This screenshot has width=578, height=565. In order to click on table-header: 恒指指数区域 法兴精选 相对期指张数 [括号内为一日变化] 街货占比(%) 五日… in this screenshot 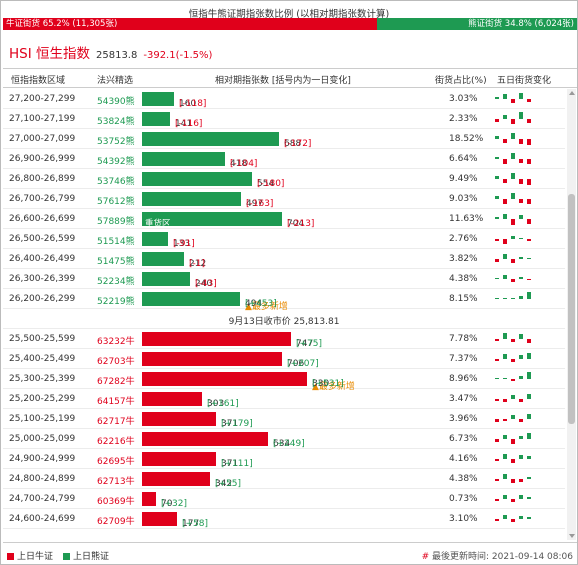, I will do `click(290, 78)`.